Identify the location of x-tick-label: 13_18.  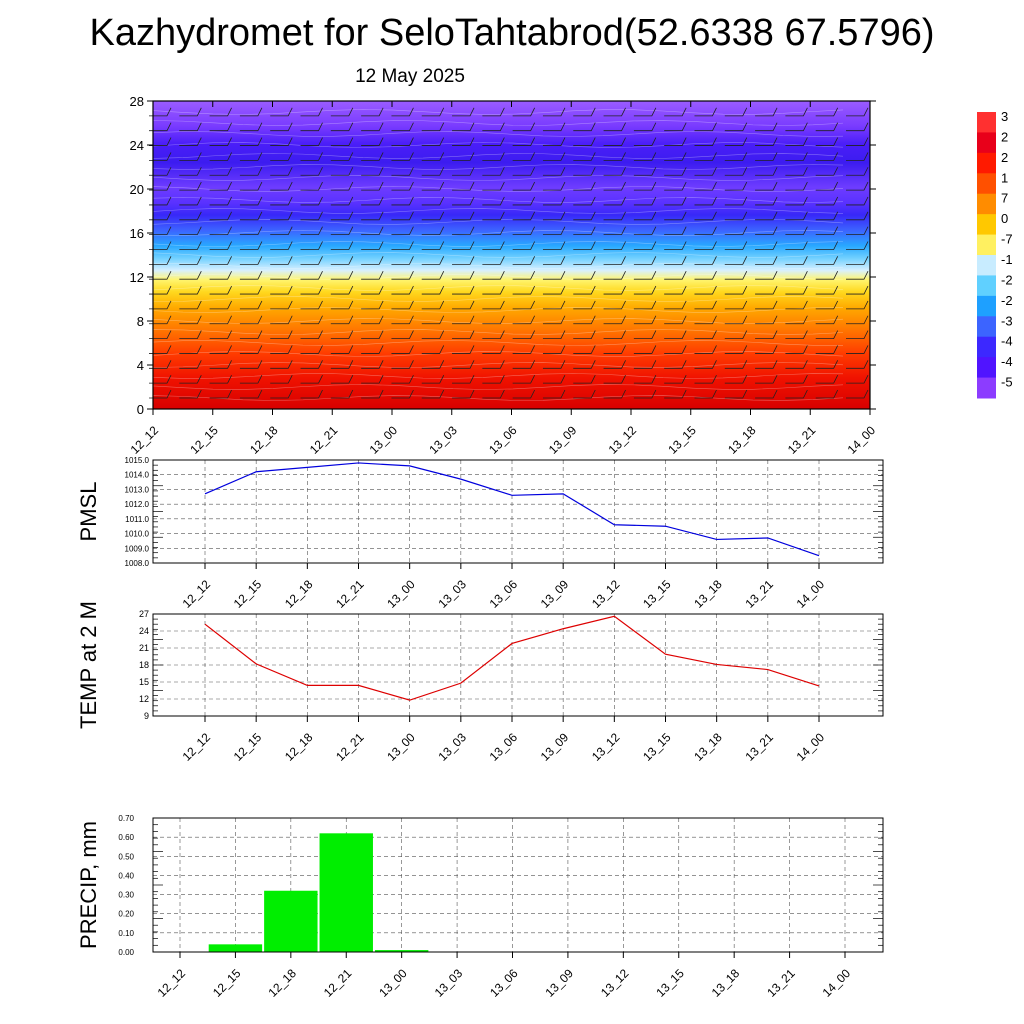
(742, 440).